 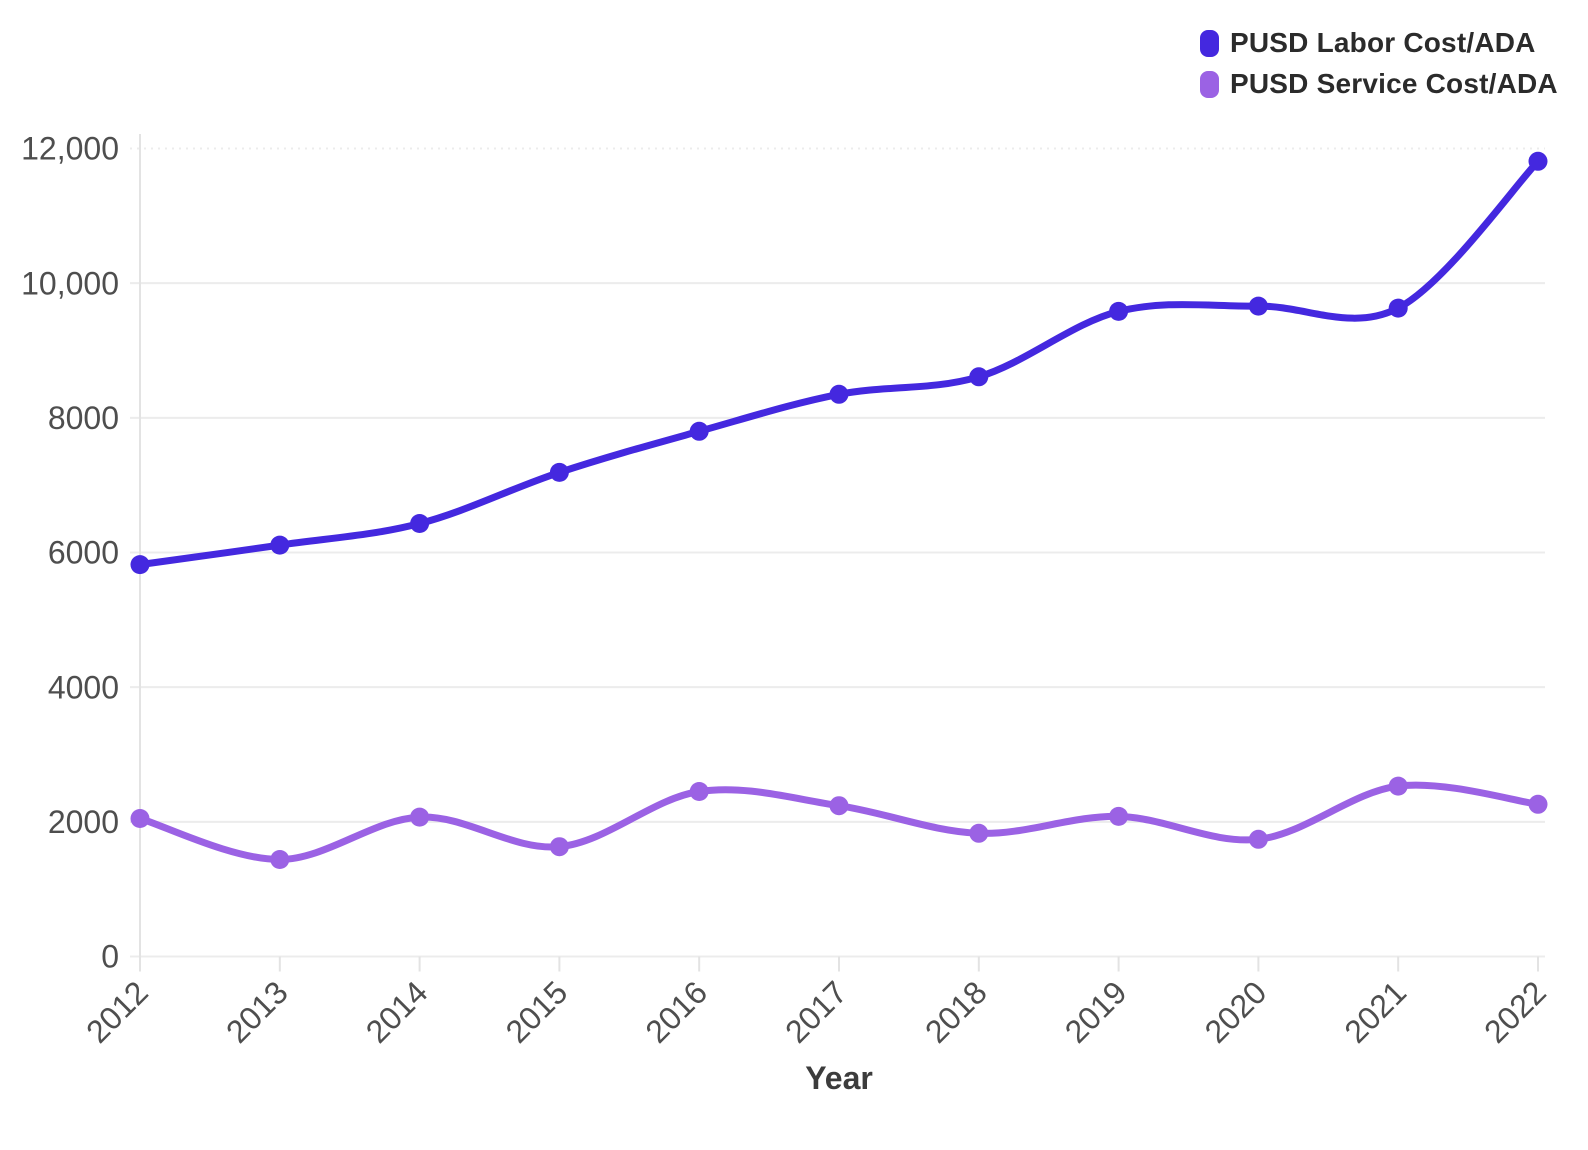 I want to click on x-tick-label: 2021, so click(x=1375, y=1012).